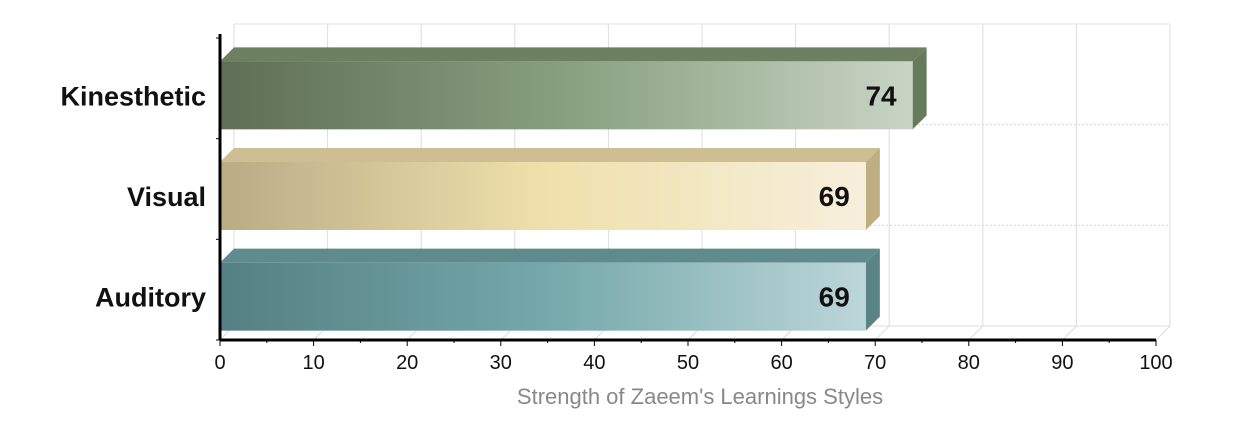 The image size is (1252, 427). I want to click on x-tick-label: 10, so click(313, 363).